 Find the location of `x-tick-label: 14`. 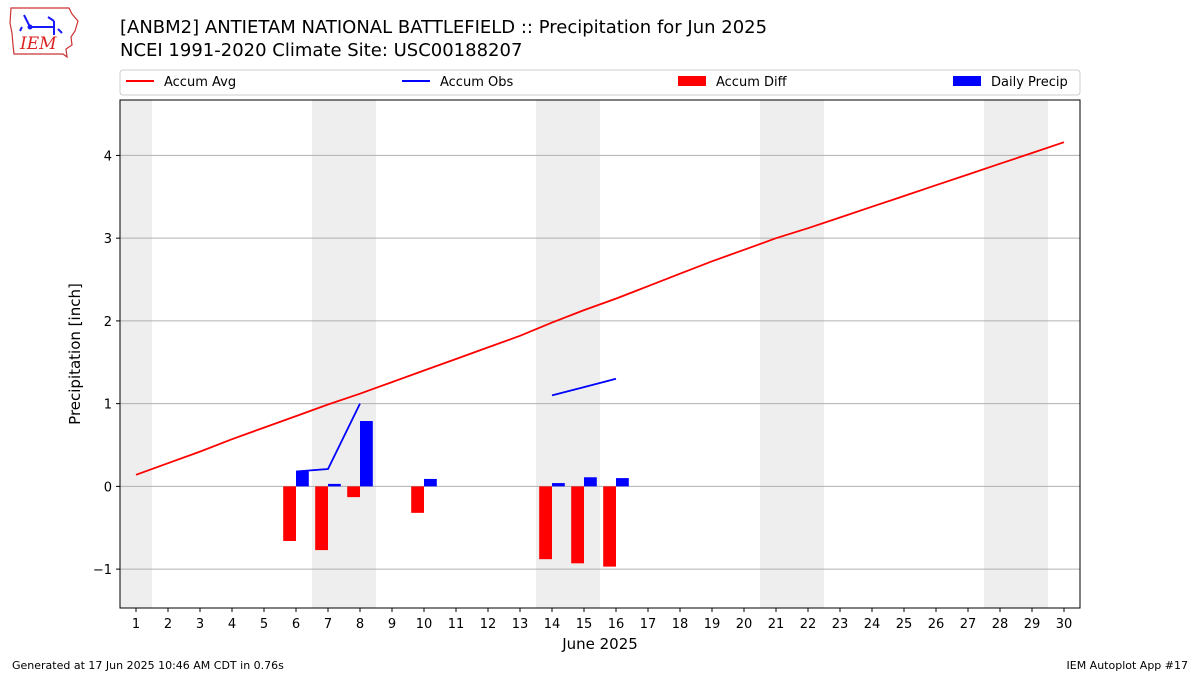

x-tick-label: 14 is located at coordinates (552, 624).